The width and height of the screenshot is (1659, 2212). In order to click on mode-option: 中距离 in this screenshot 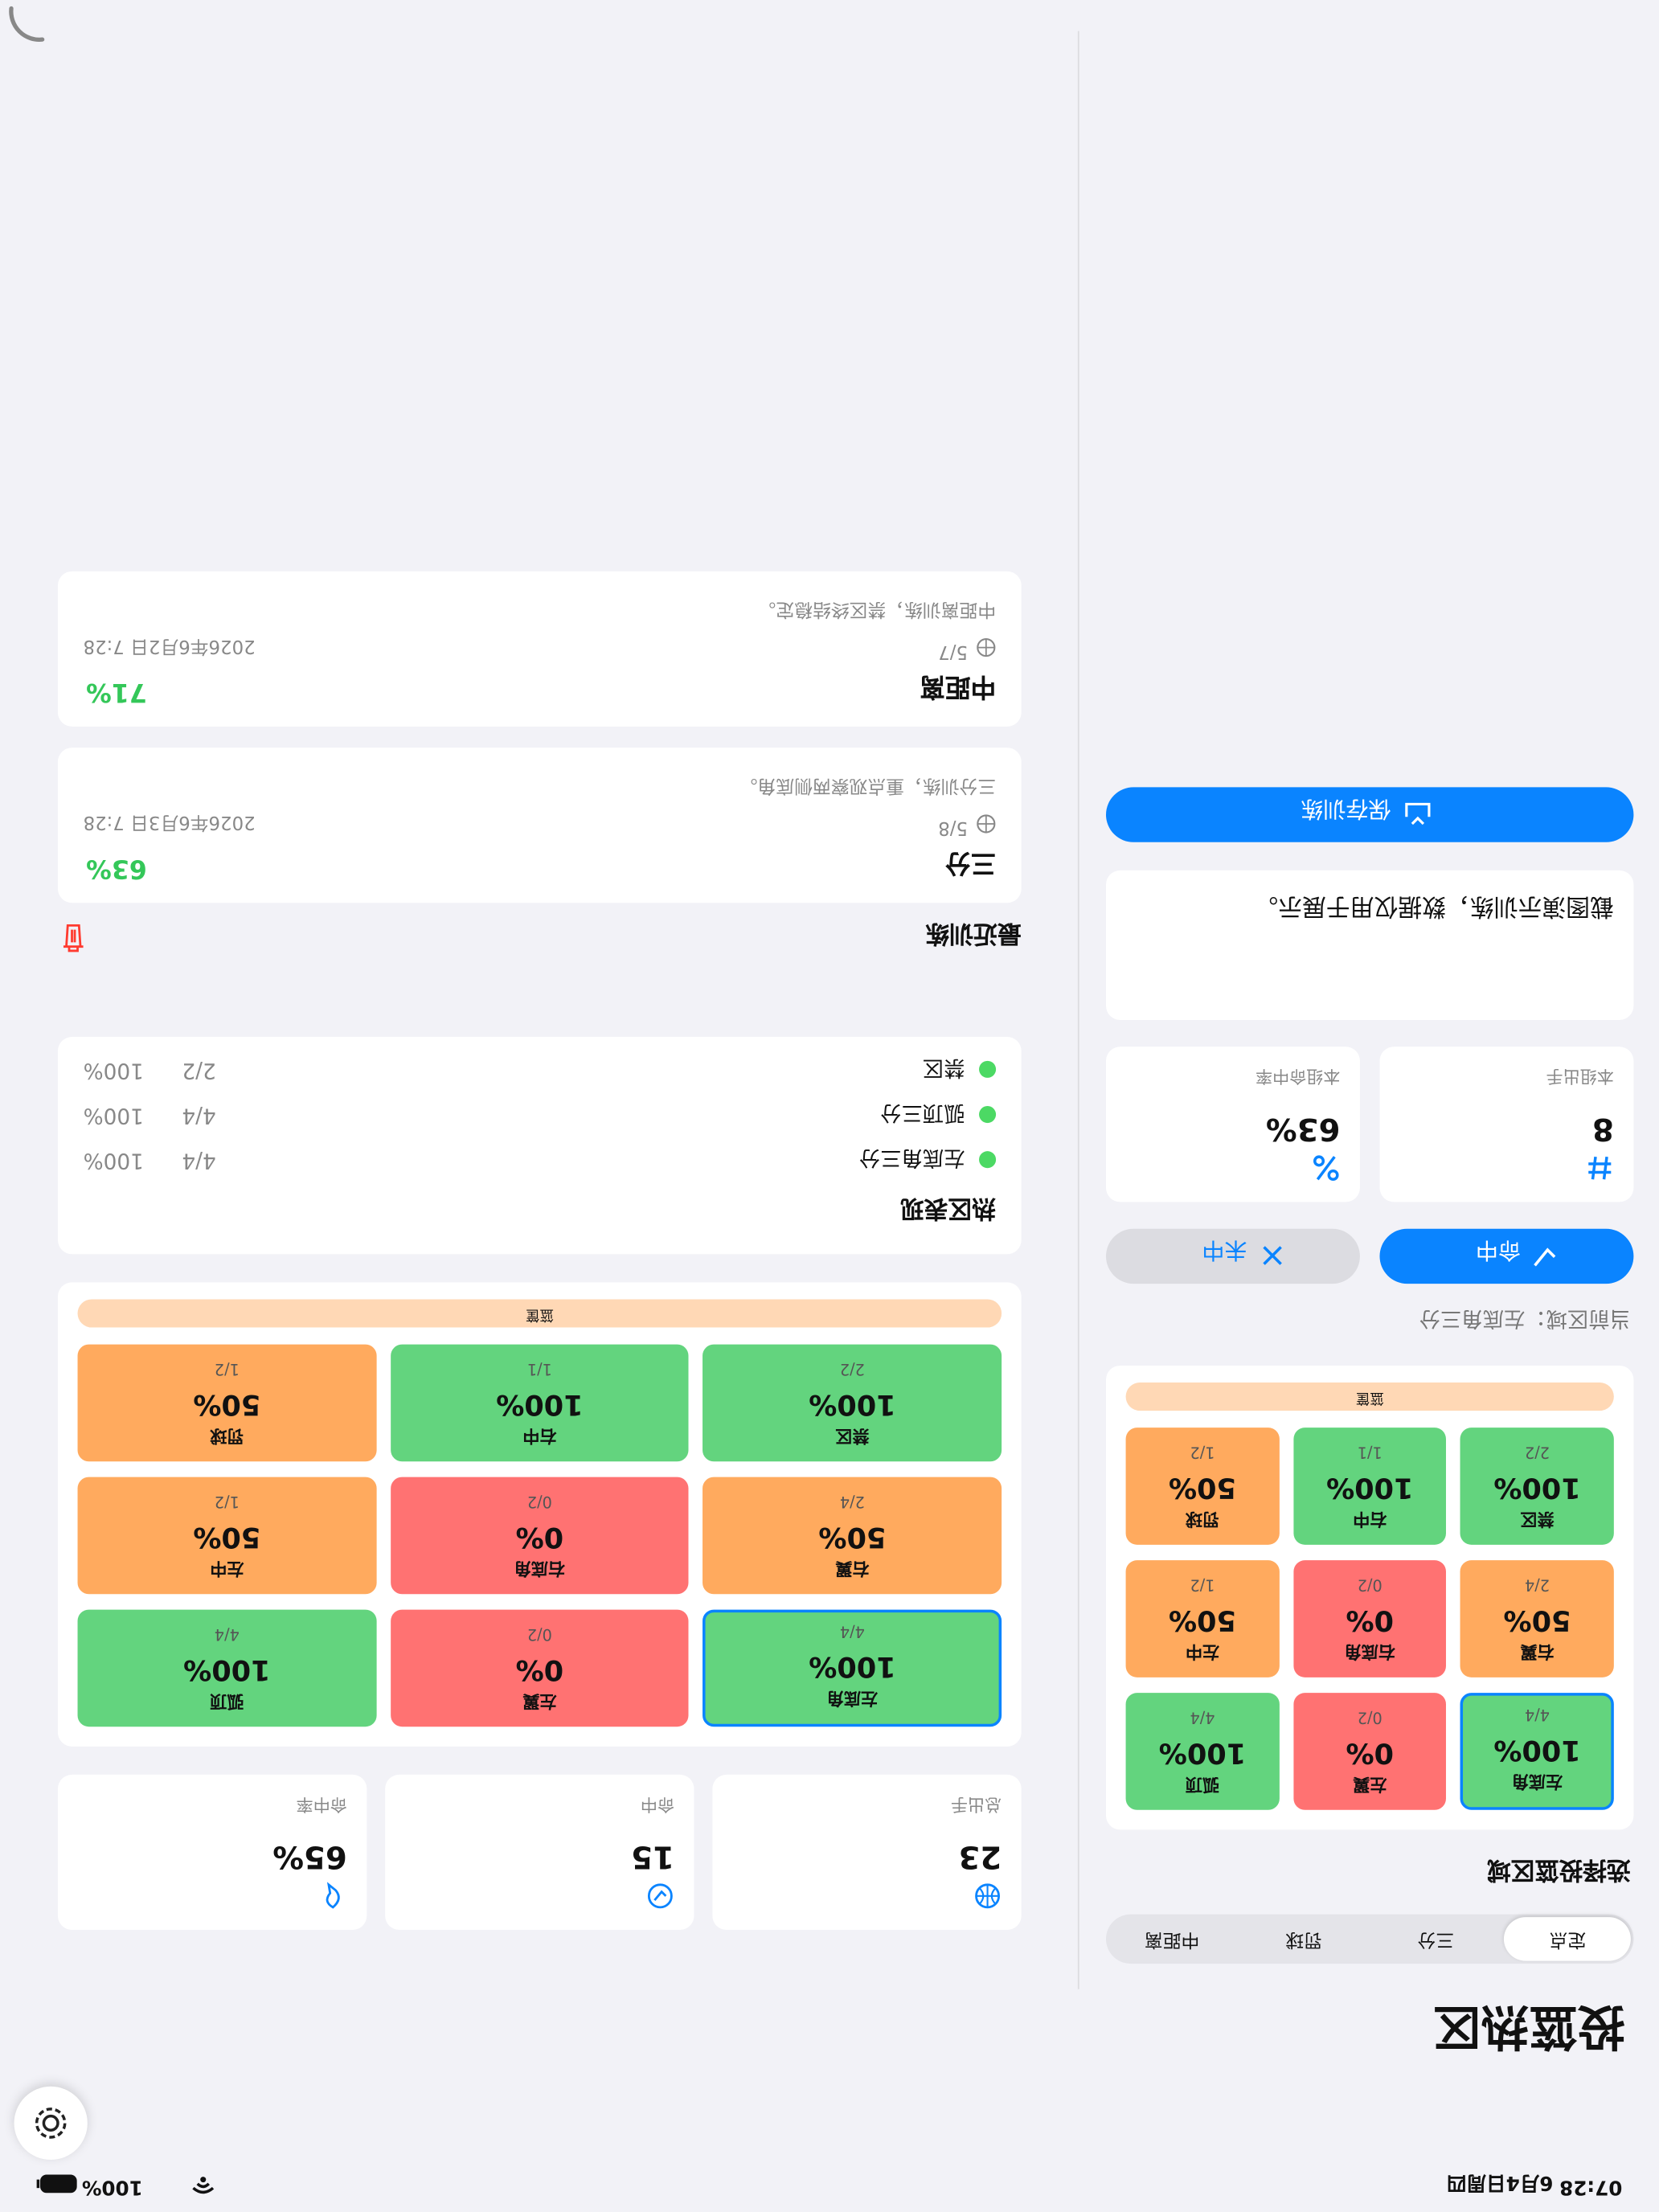, I will do `click(1172, 1939)`.